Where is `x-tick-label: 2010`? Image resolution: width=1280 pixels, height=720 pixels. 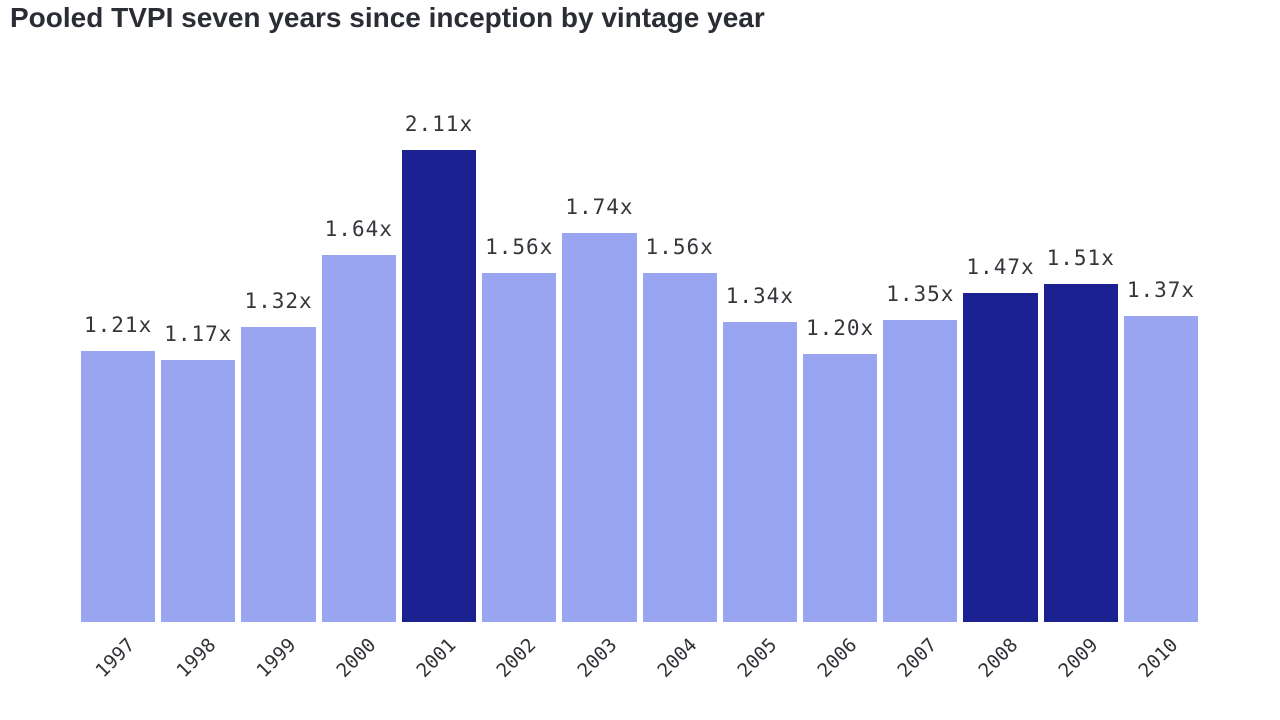 x-tick-label: 2010 is located at coordinates (1158, 658).